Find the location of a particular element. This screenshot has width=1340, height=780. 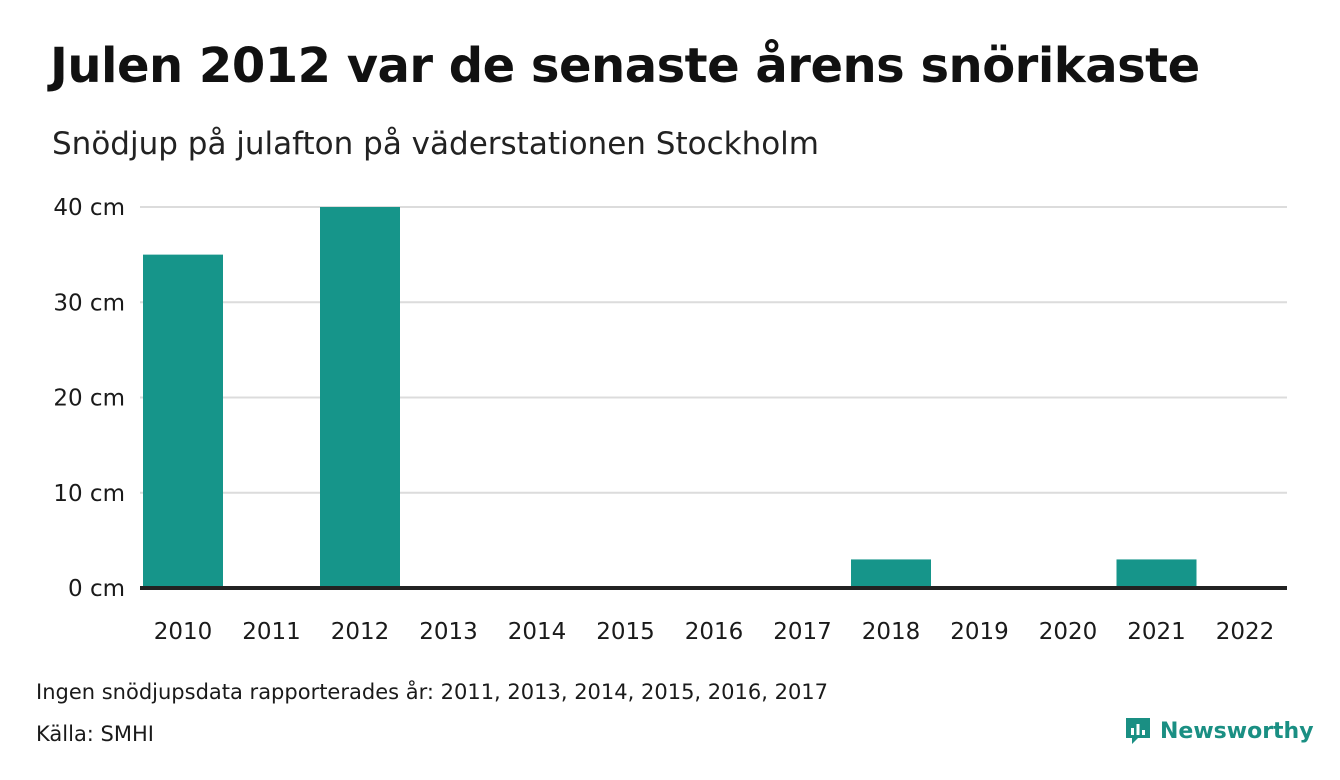

bar-2012 is located at coordinates (360, 397).